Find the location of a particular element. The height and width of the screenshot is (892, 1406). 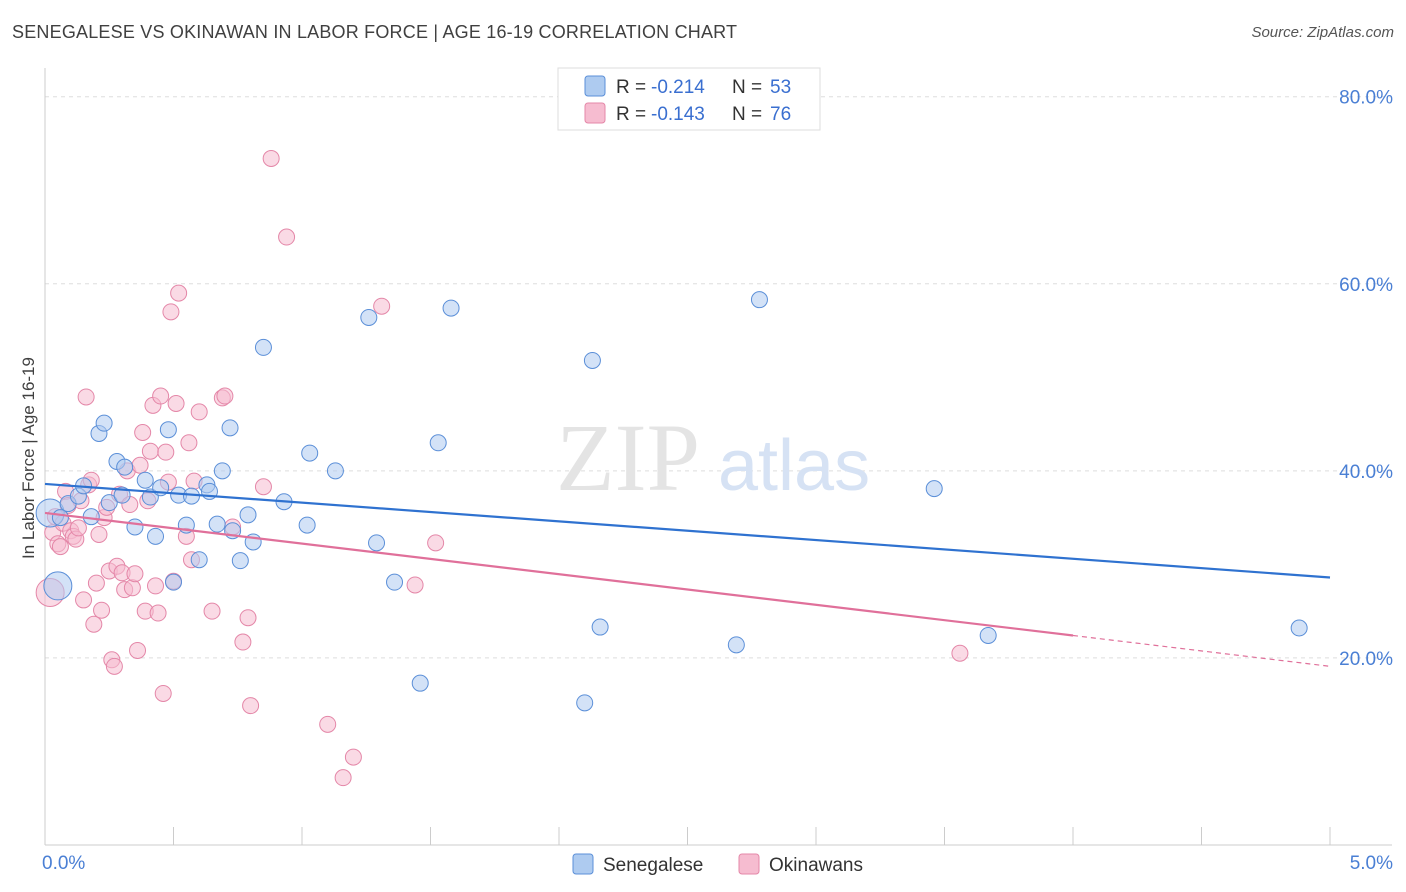

watermark-atlas: atlas is located at coordinates (794, 466).